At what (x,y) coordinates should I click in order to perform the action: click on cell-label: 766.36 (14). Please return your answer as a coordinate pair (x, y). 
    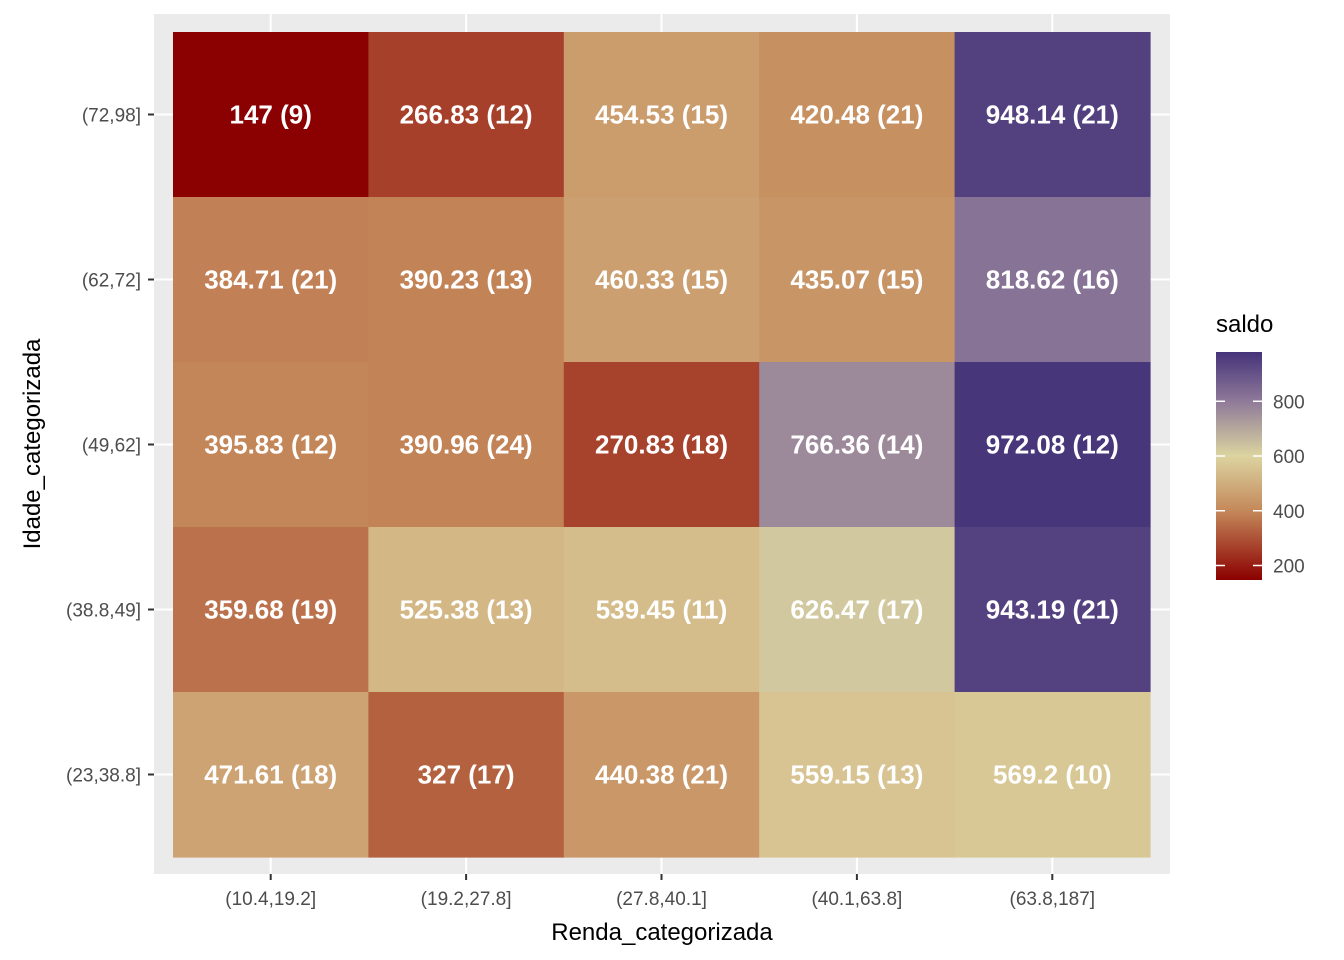
    Looking at the image, I should click on (856, 445).